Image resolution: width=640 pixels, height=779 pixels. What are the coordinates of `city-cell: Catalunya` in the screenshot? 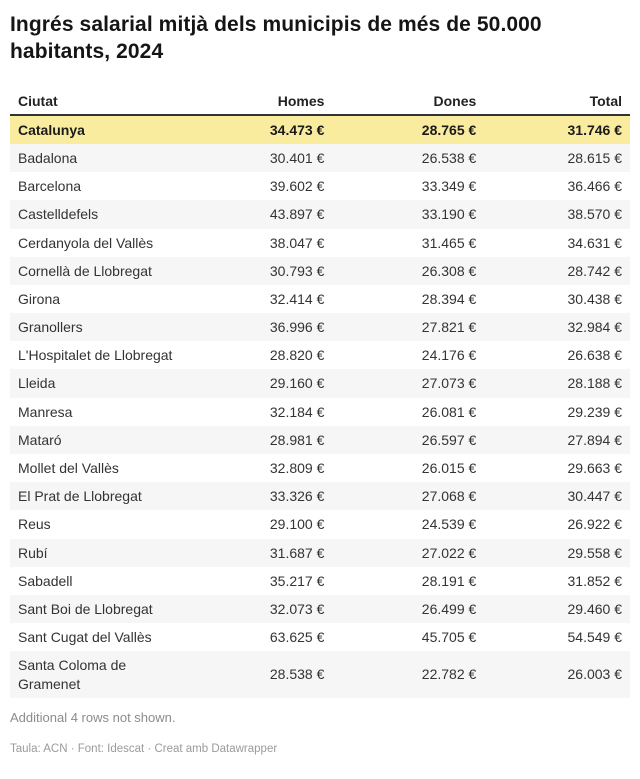 It's located at (51, 129).